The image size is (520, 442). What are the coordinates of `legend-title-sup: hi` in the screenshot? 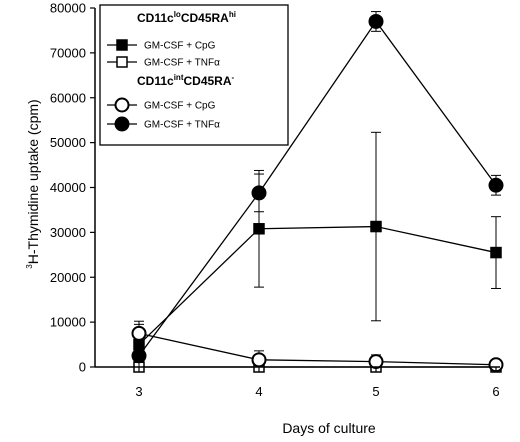 It's located at (232, 14).